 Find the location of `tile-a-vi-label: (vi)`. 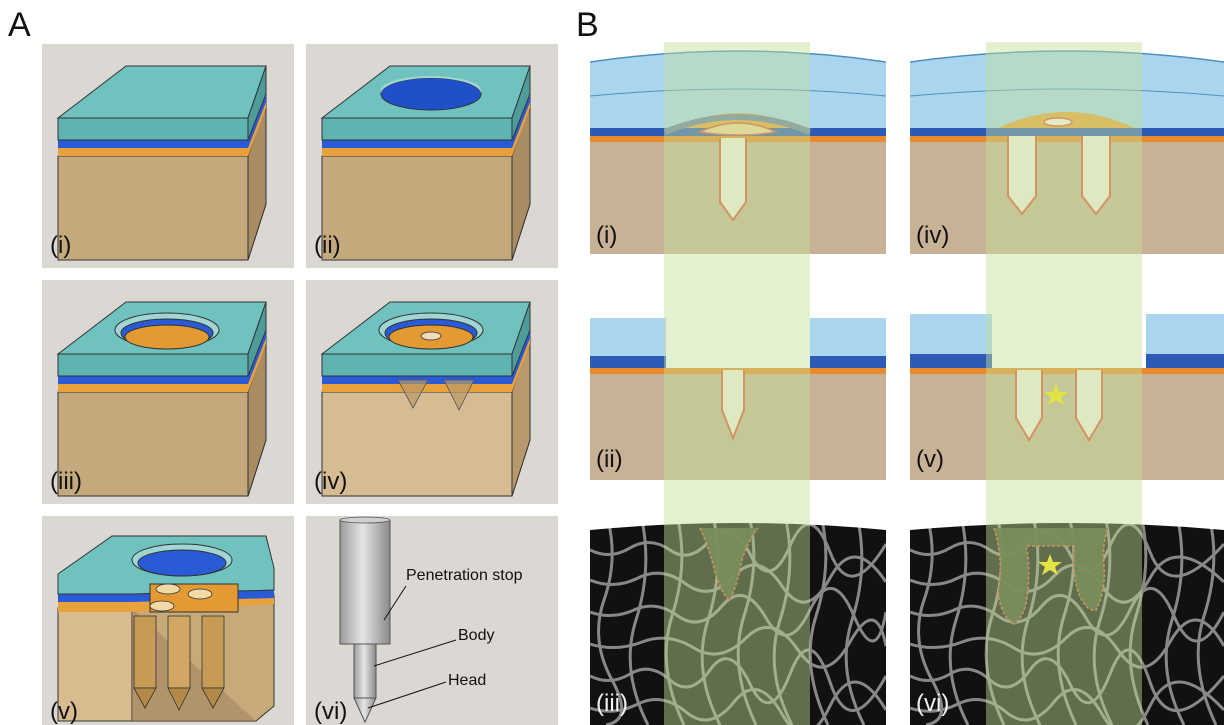

tile-a-vi-label: (vi) is located at coordinates (331, 711).